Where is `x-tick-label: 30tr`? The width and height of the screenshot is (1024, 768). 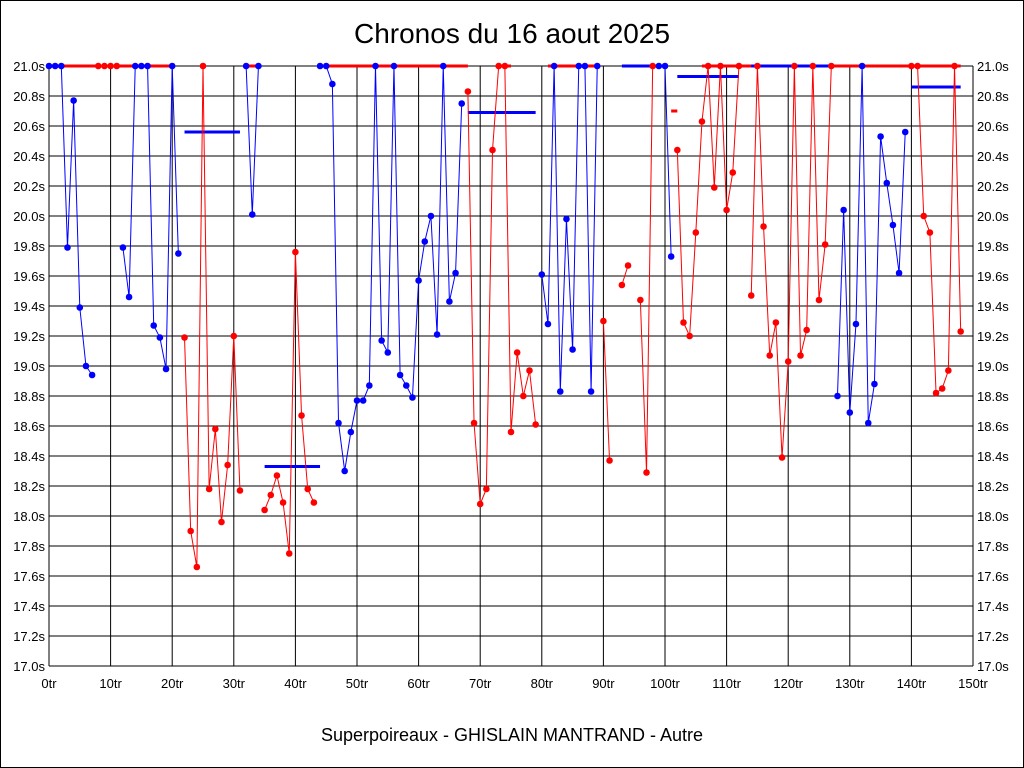 x-tick-label: 30tr is located at coordinates (234, 683).